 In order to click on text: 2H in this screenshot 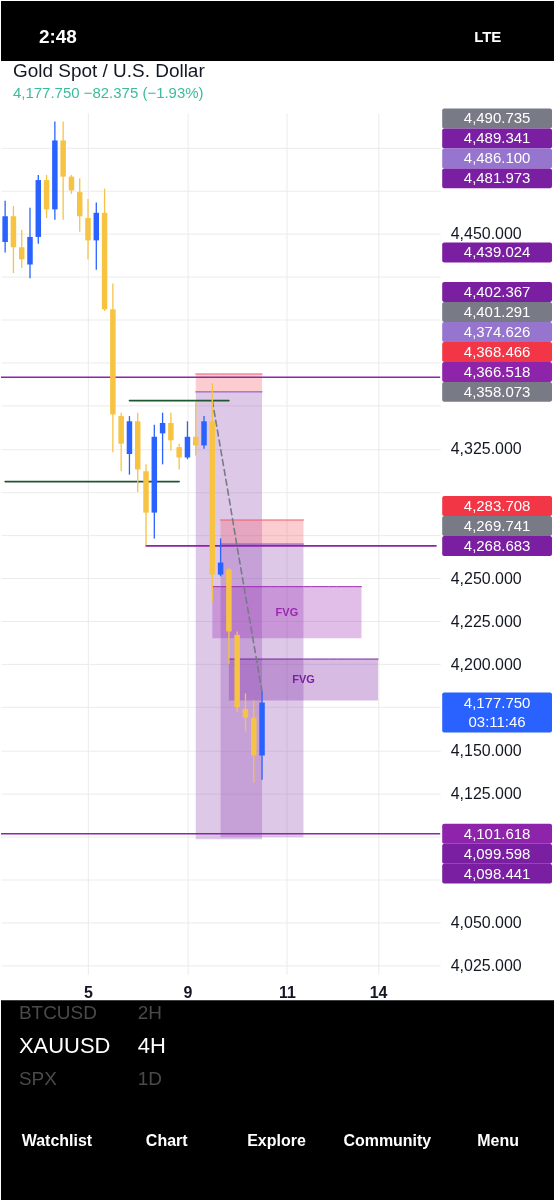, I will do `click(149, 1013)`.